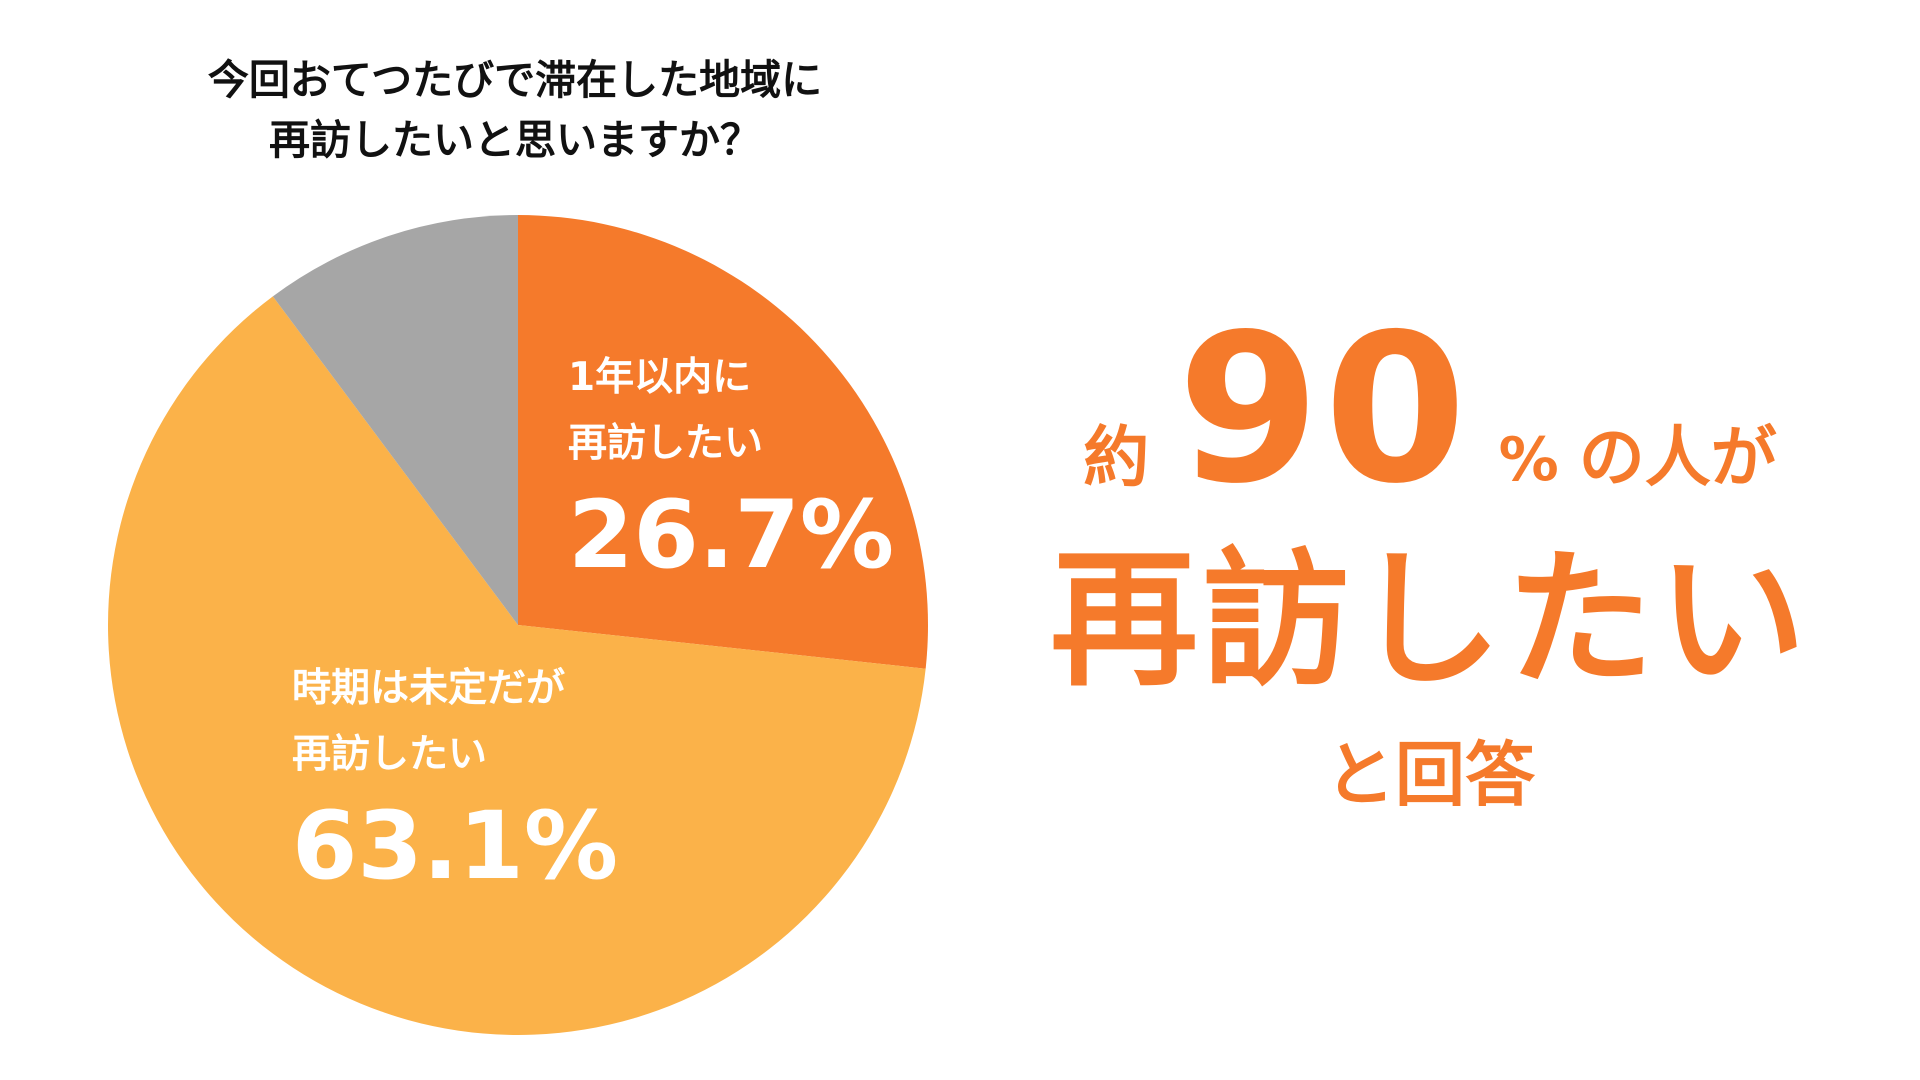  Describe the element at coordinates (660, 377) in the screenshot. I see `slice-label-within-one-year-line-1: 1年以内に` at that location.